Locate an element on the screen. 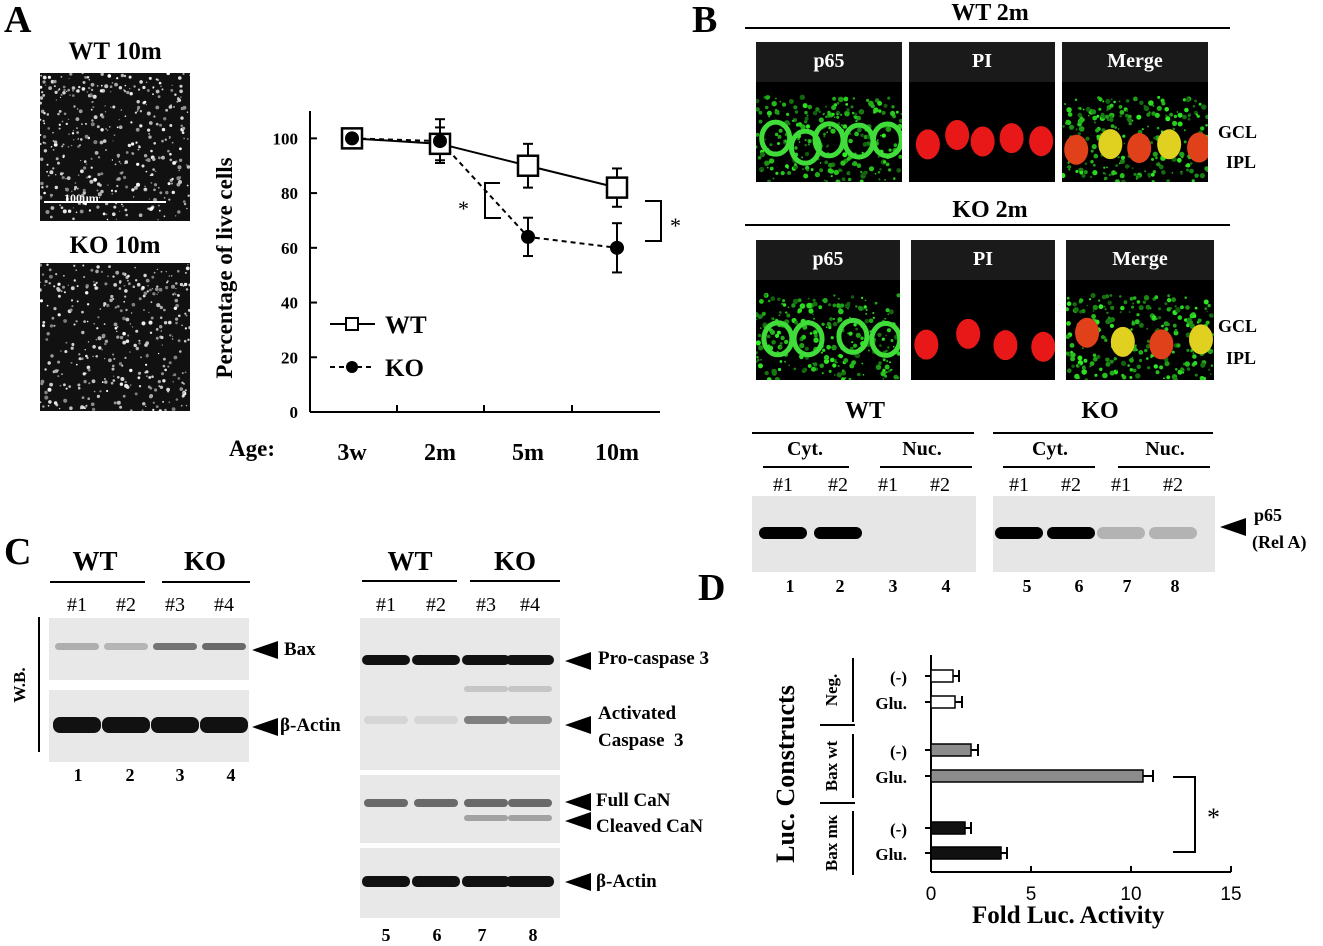 The image size is (1323, 946). sig-star-5m: * is located at coordinates (463, 208).